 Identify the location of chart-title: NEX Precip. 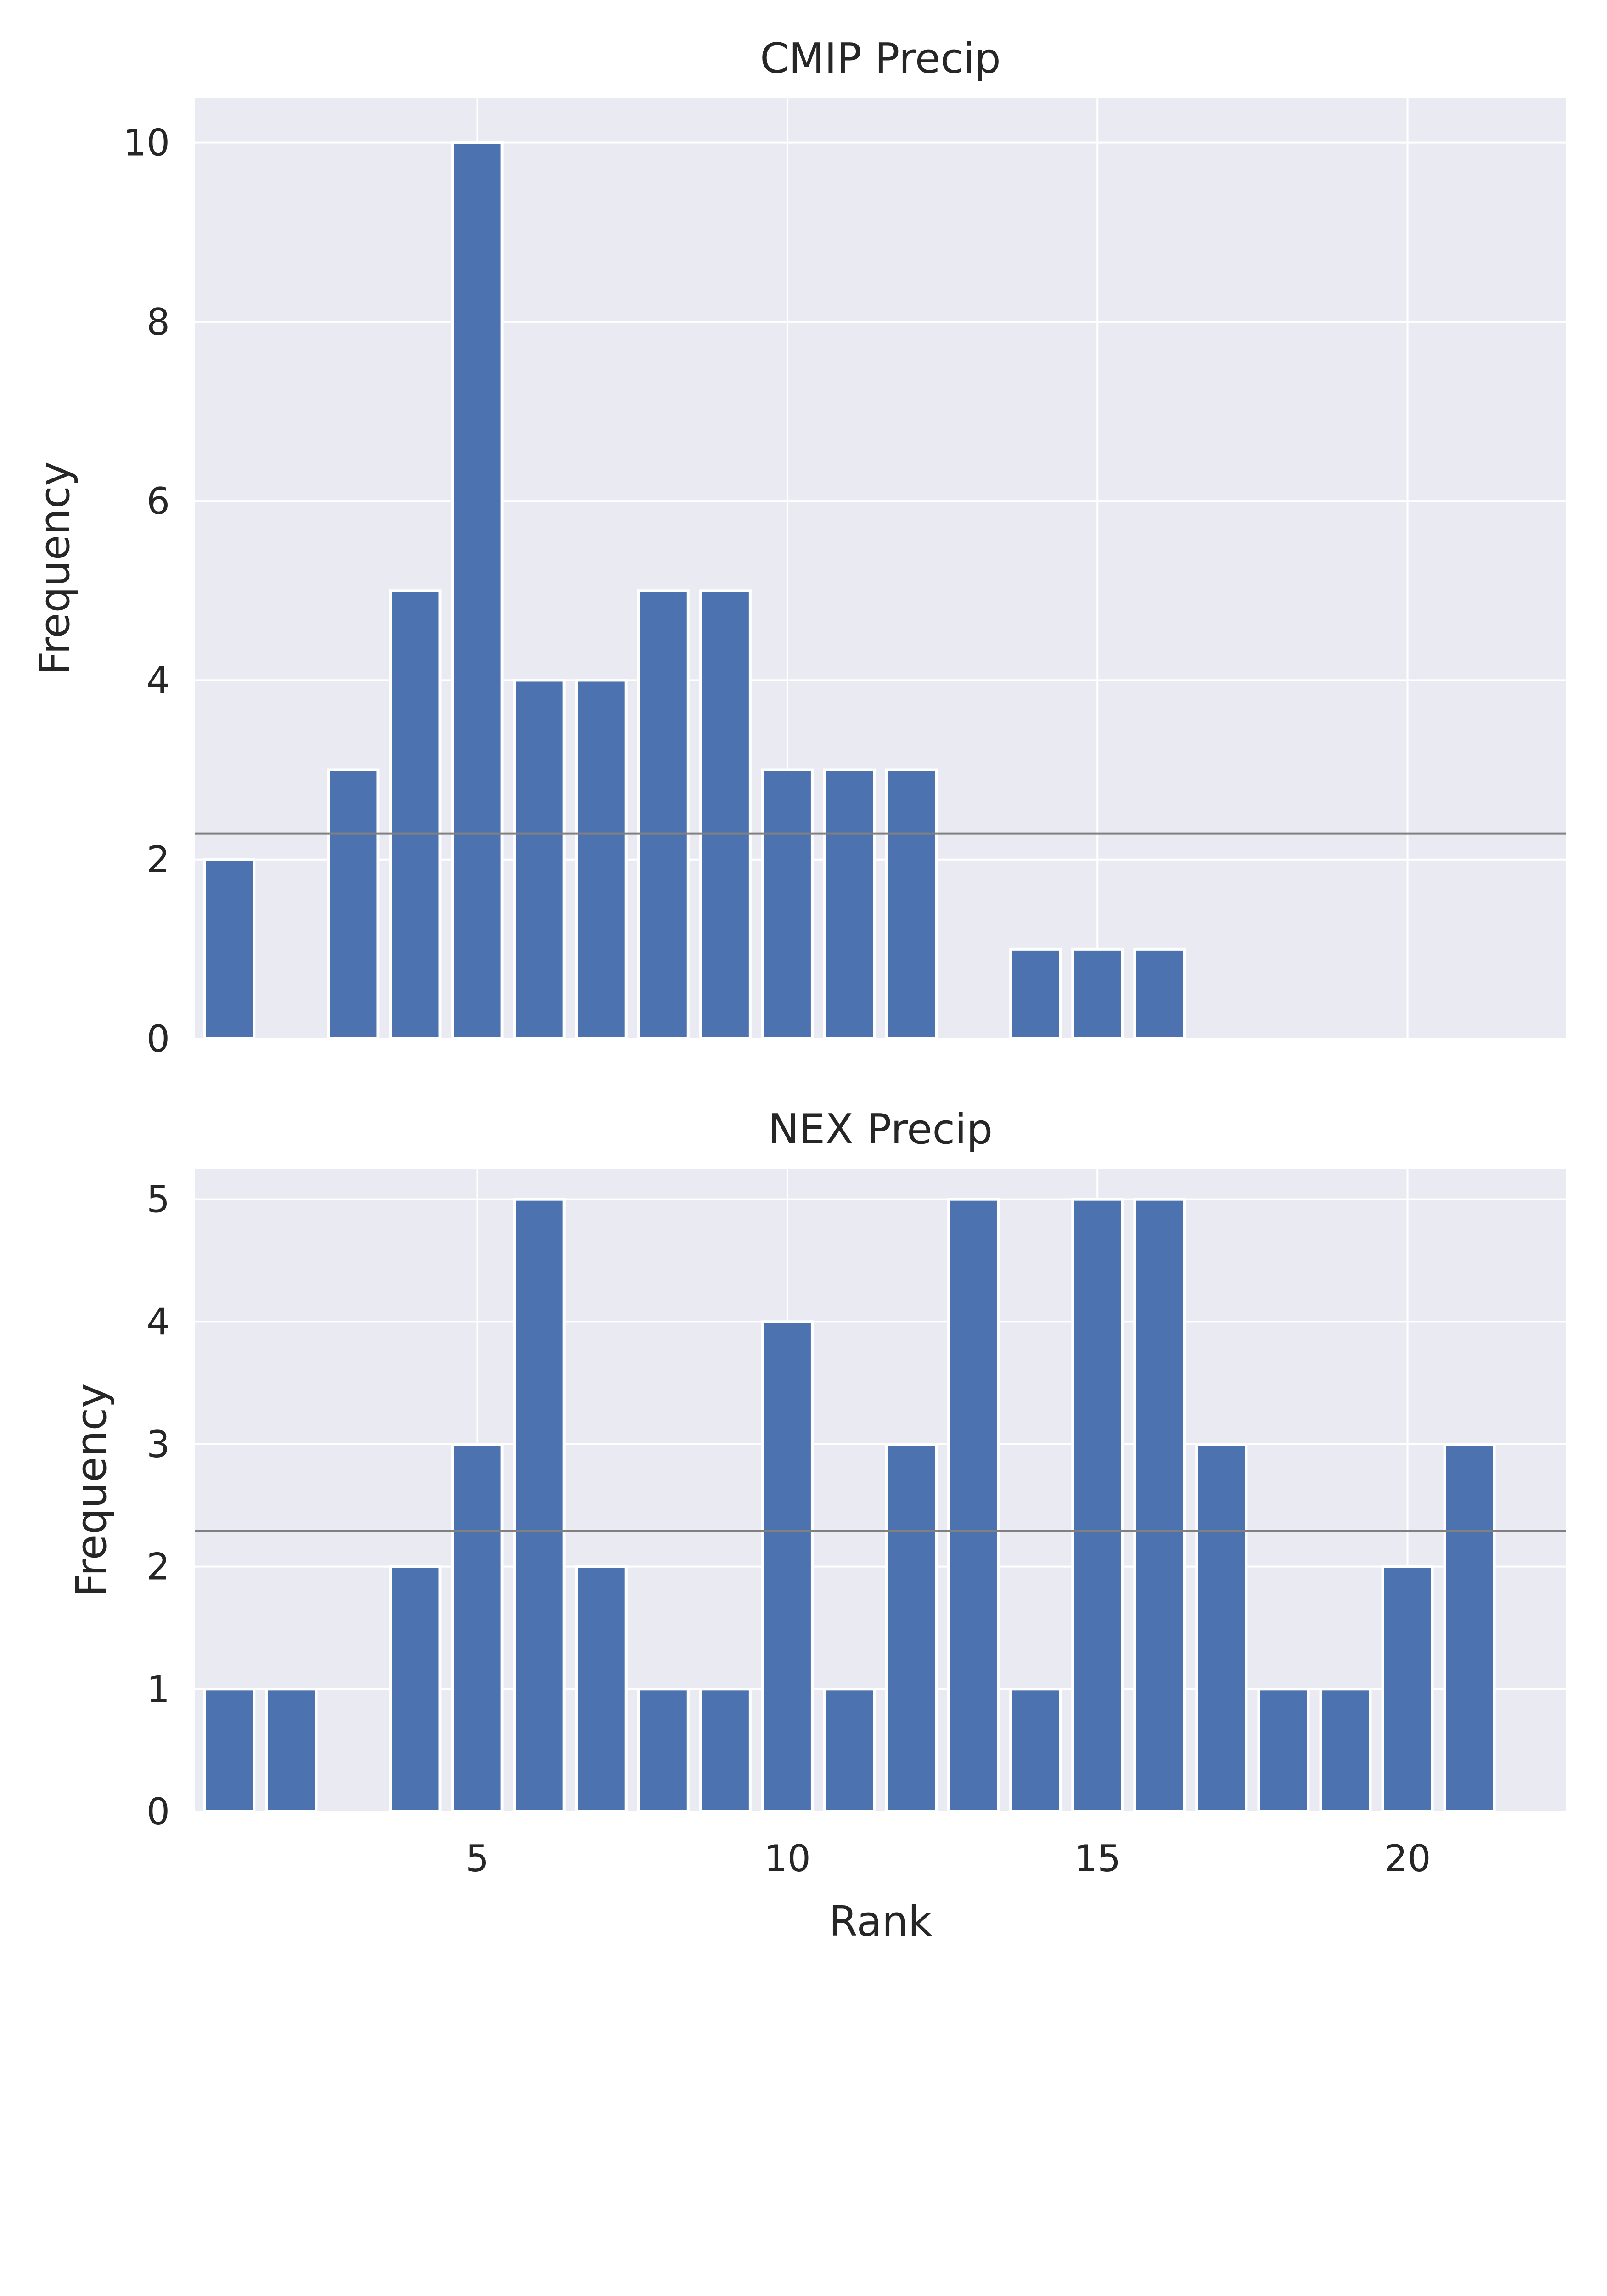
(880, 1129).